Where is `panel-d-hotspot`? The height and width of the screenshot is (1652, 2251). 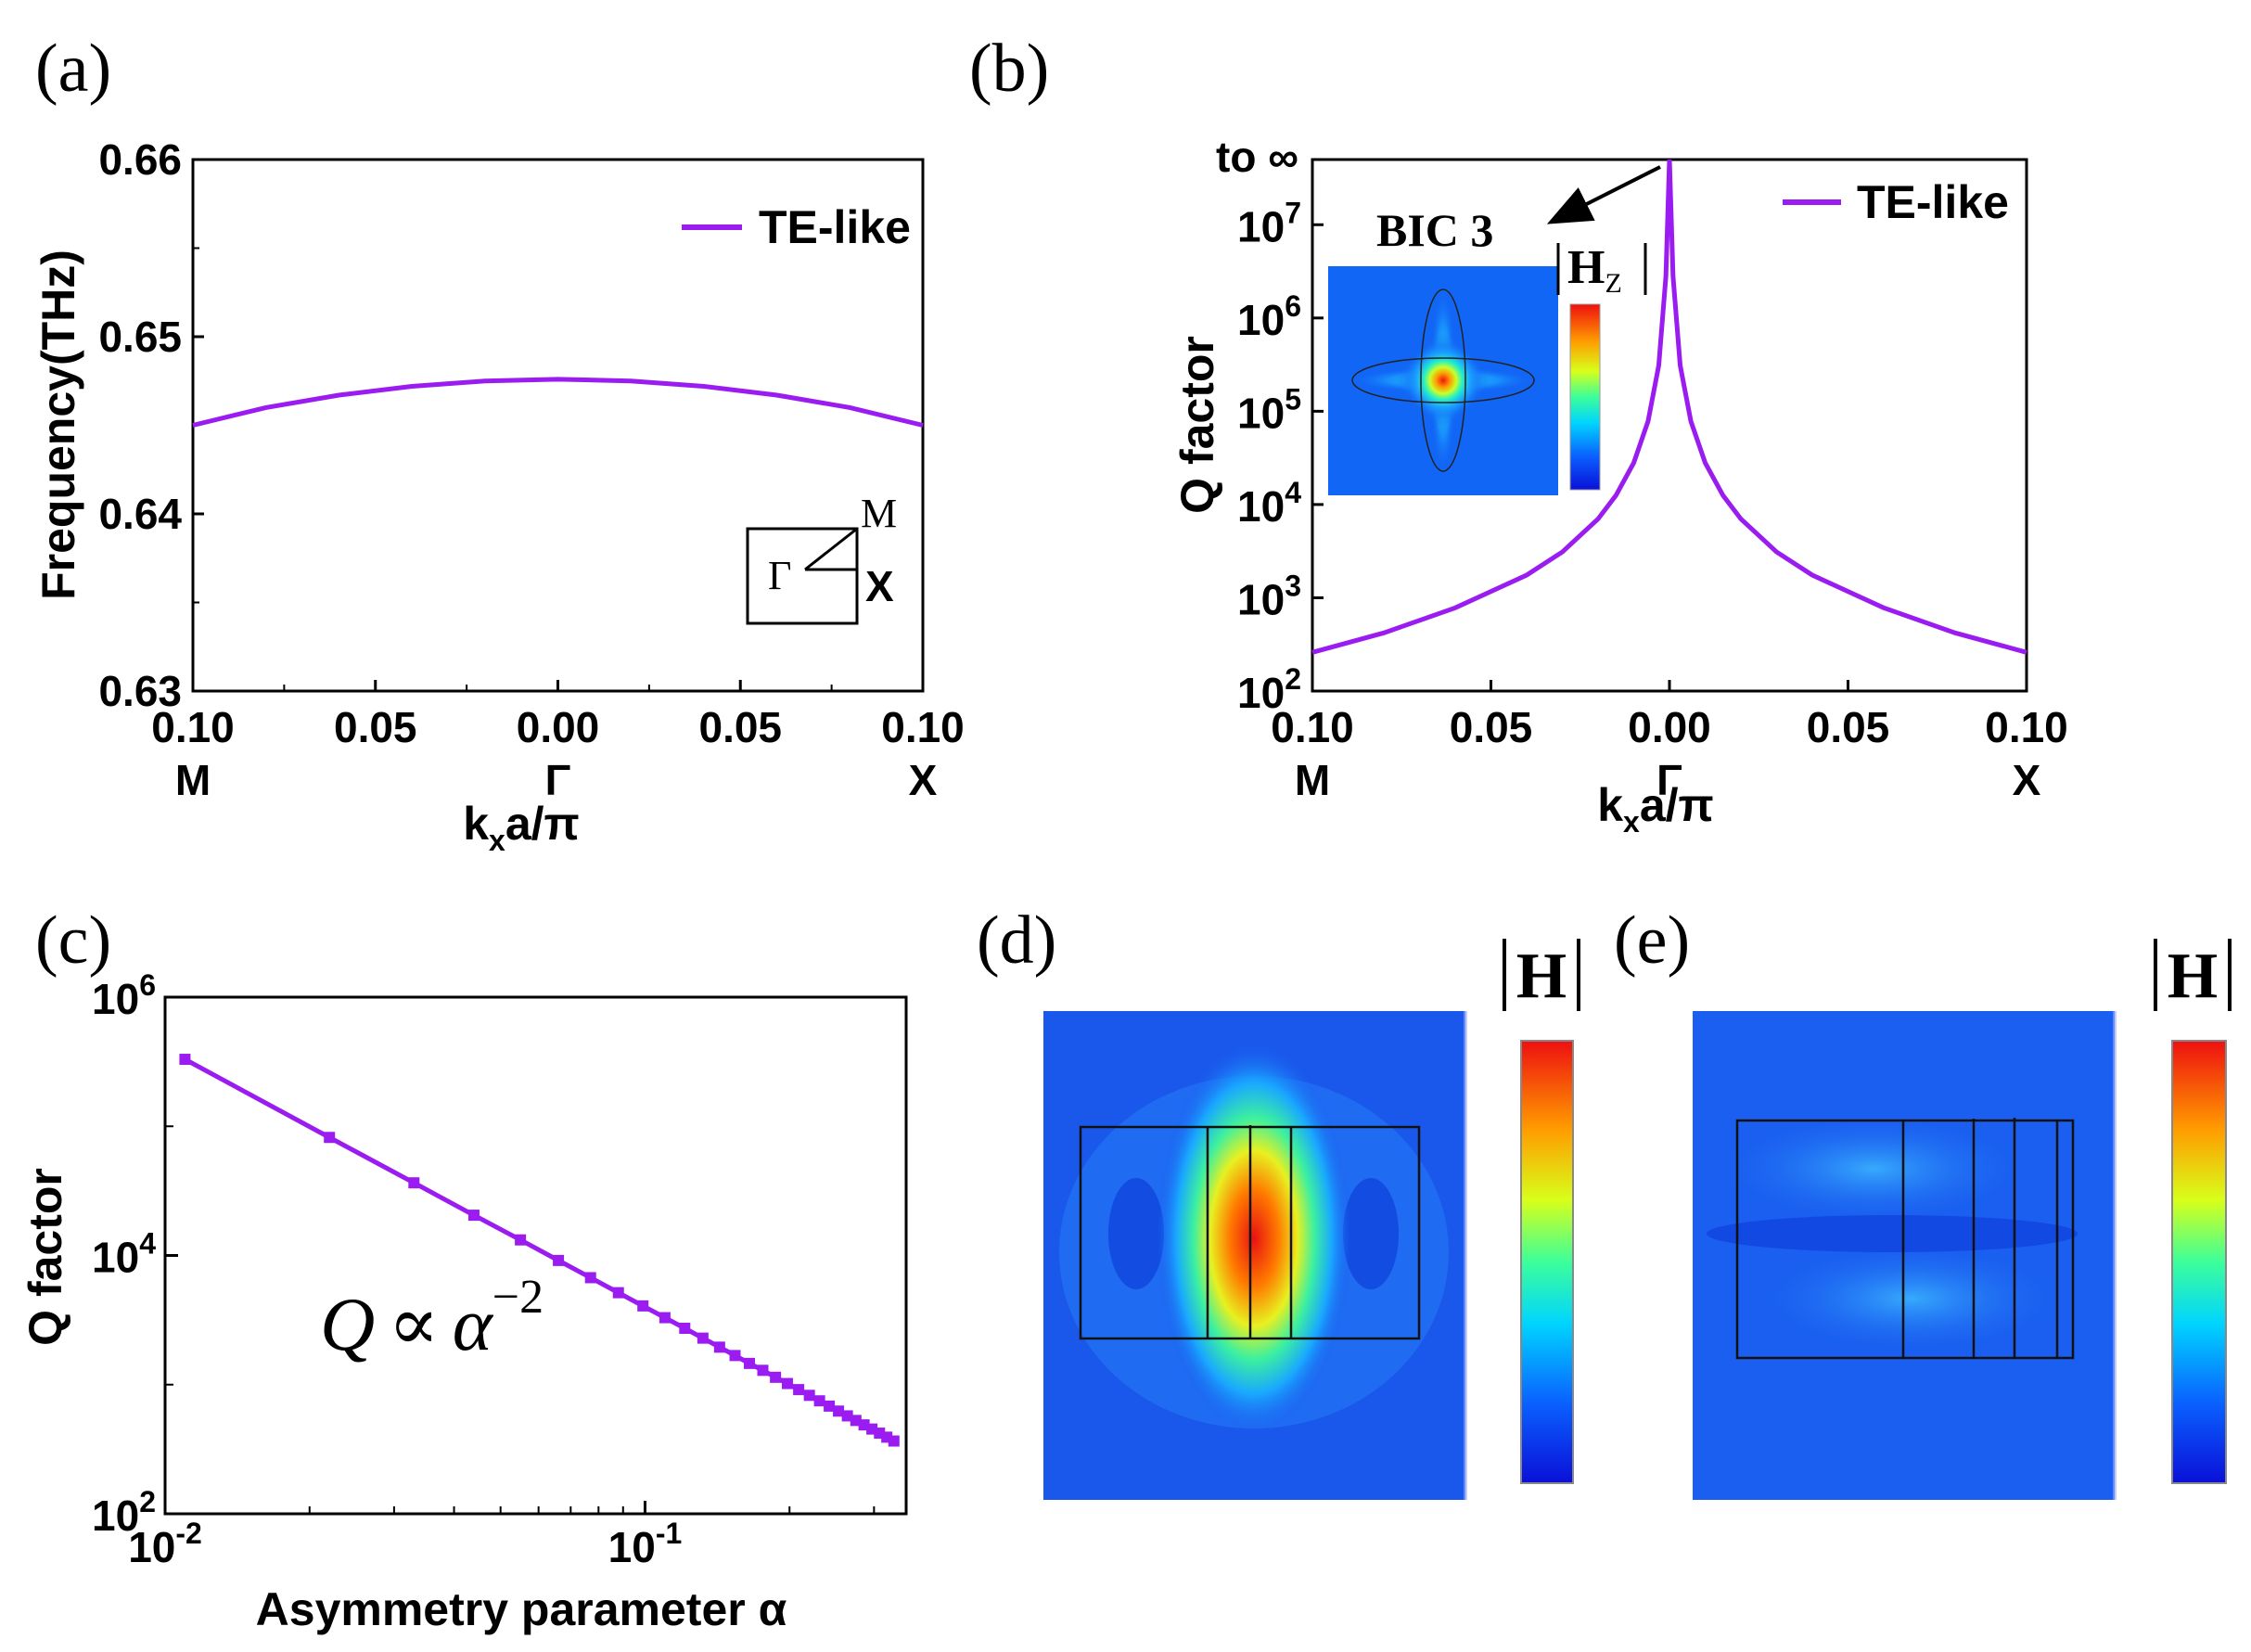
panel-d-hotspot is located at coordinates (1254, 1238).